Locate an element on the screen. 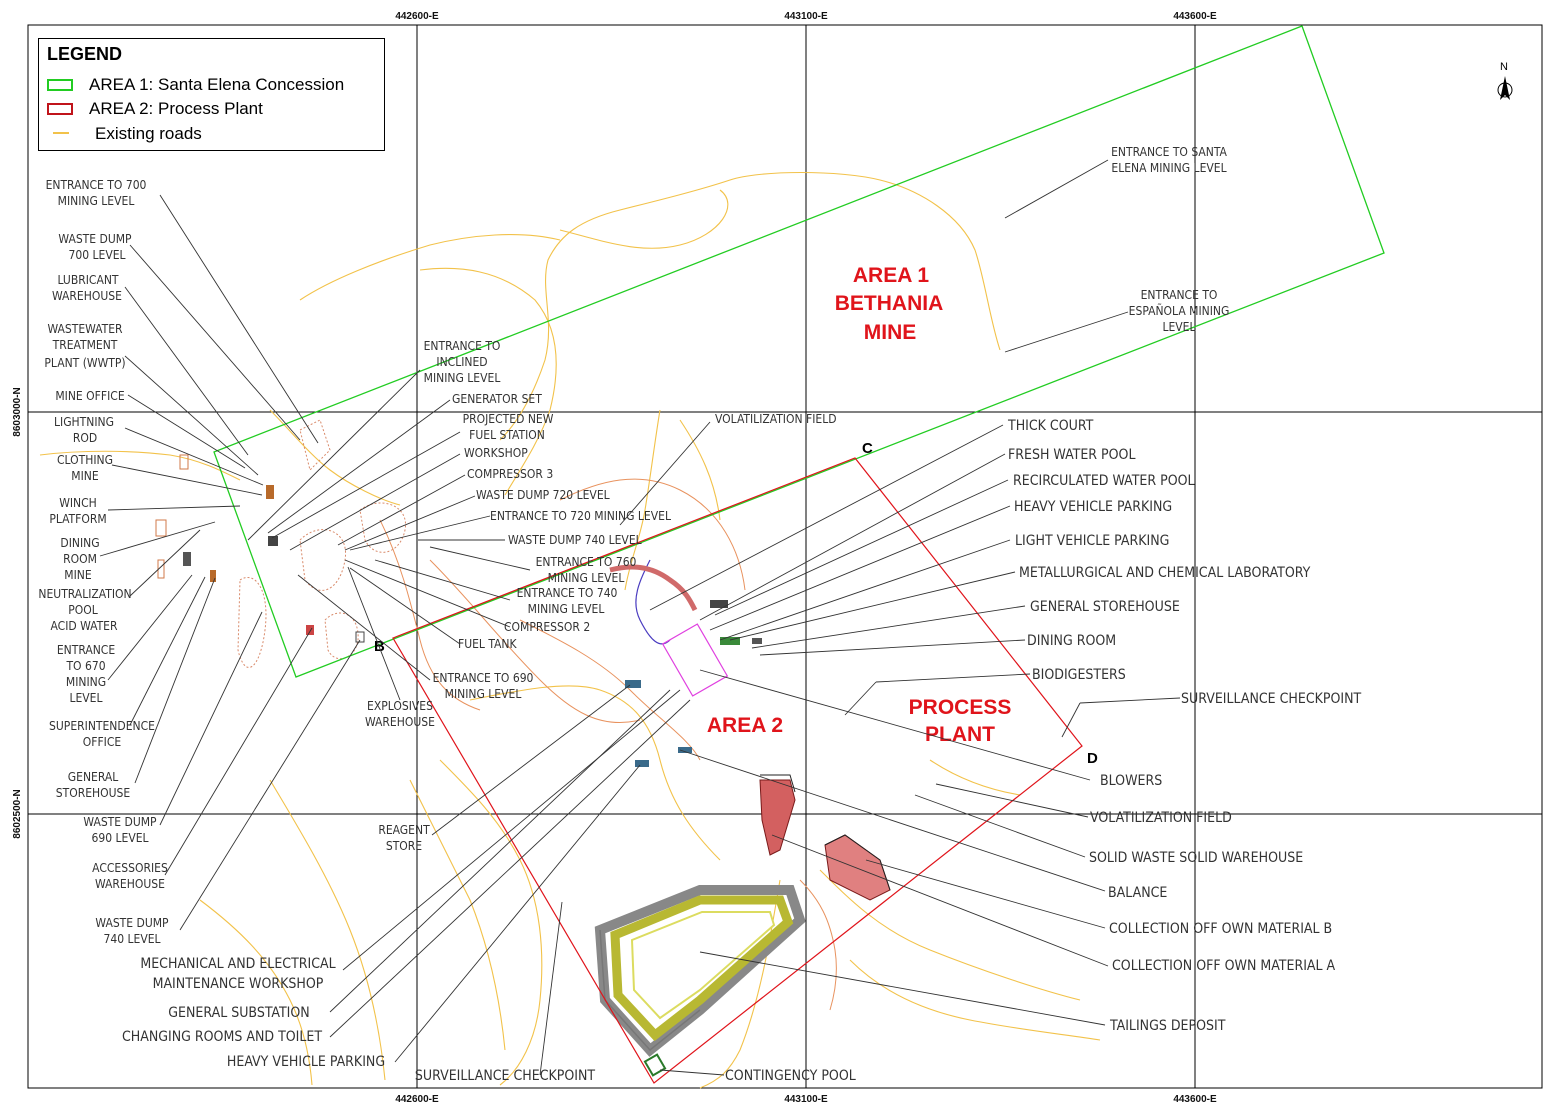 The width and height of the screenshot is (1545, 1107). label-collection-a: COLLECTION OFF OWN MATERIAL A is located at coordinates (1224, 966).